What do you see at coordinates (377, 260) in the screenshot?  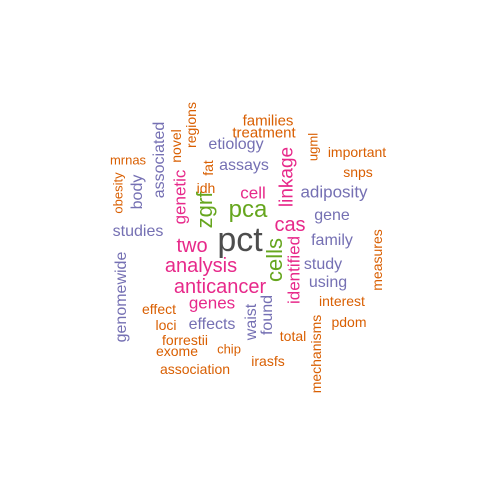 I see `word-measures: measures` at bounding box center [377, 260].